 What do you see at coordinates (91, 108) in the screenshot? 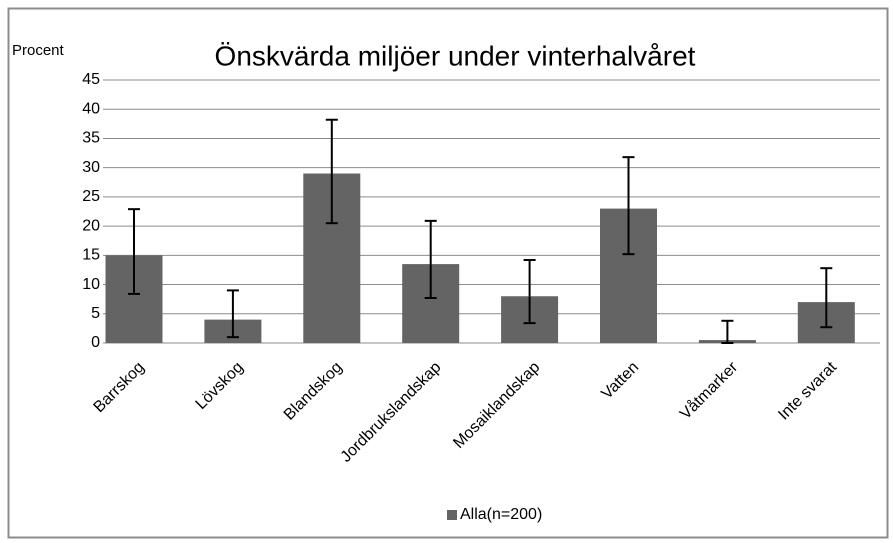
I see `y-tick-label: 40` at bounding box center [91, 108].